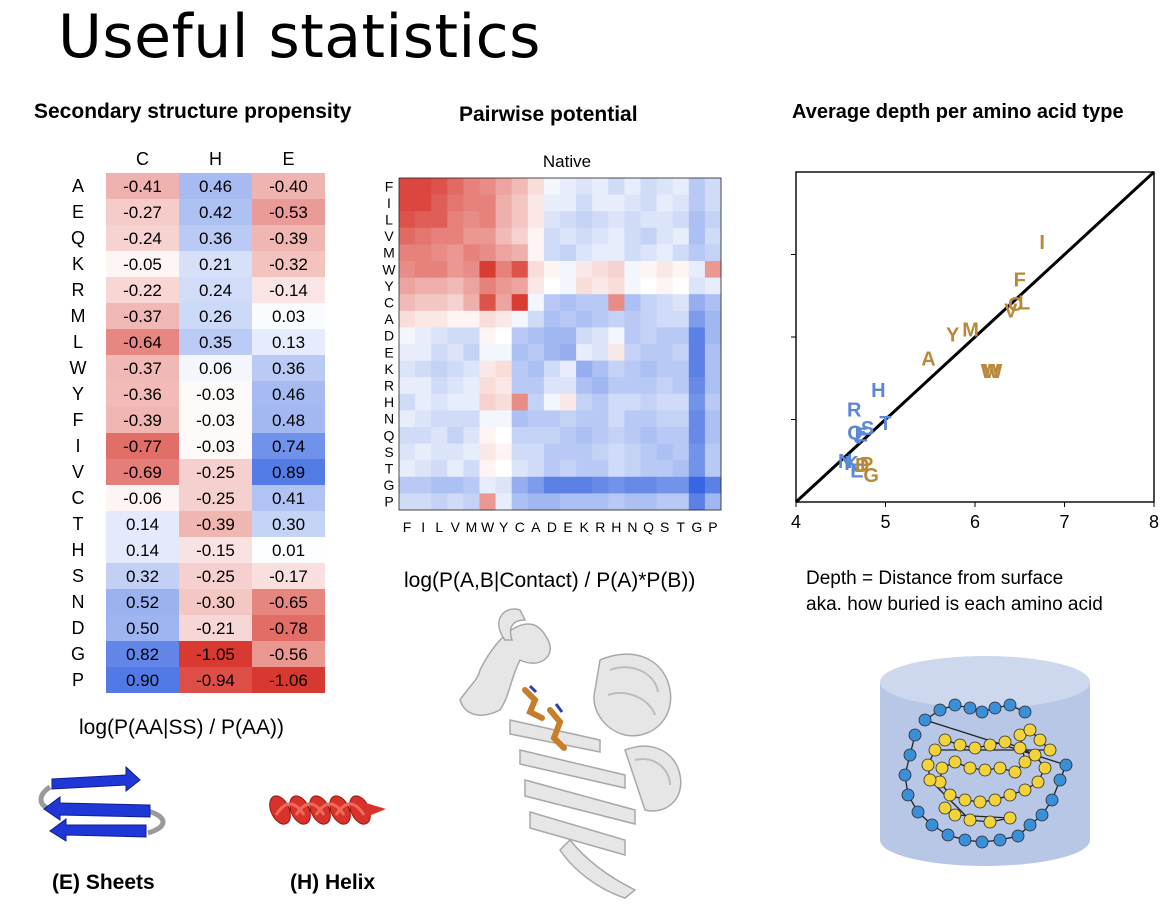 Image resolution: width=1176 pixels, height=912 pixels. What do you see at coordinates (389, 386) in the screenshot?
I see `pairwise-row-label: R` at bounding box center [389, 386].